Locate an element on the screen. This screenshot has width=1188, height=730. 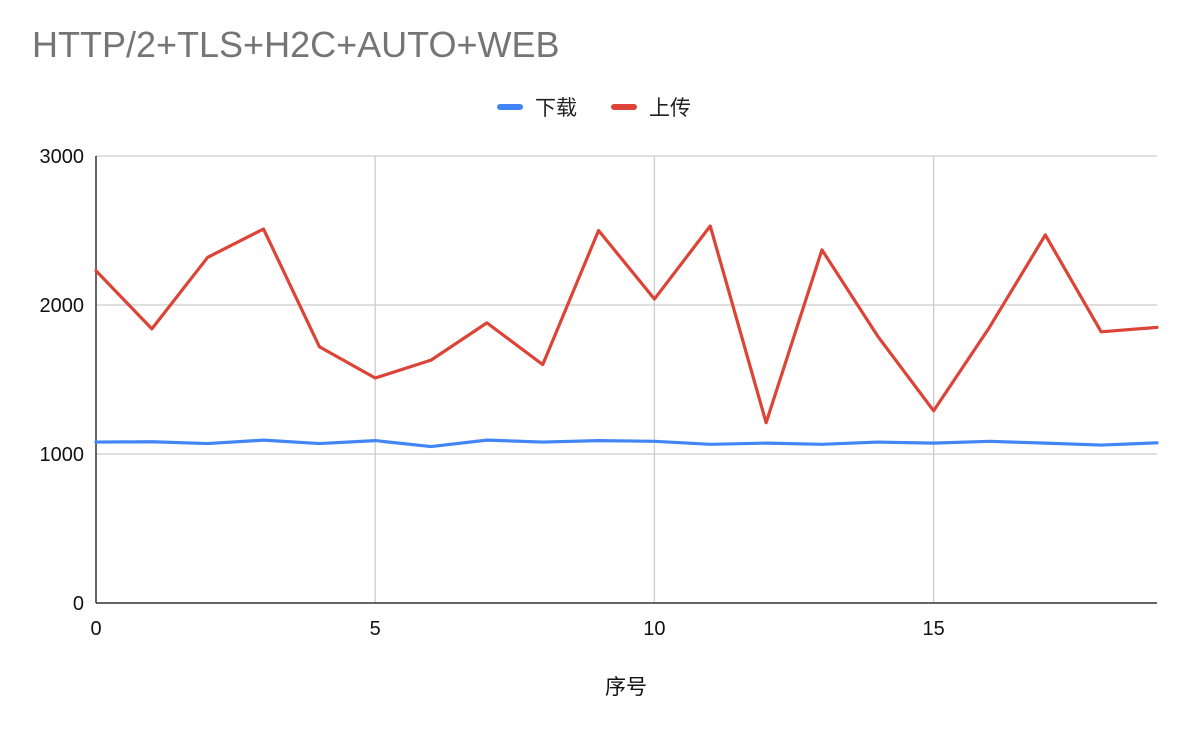
x-axis-title: 序号 is located at coordinates (626, 687).